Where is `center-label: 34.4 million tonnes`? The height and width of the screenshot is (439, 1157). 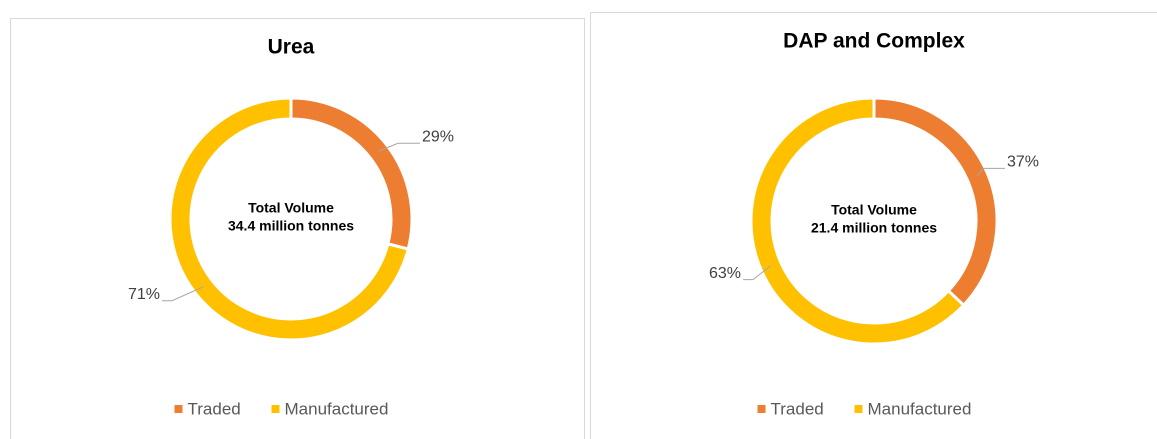 center-label: 34.4 million tonnes is located at coordinates (291, 226).